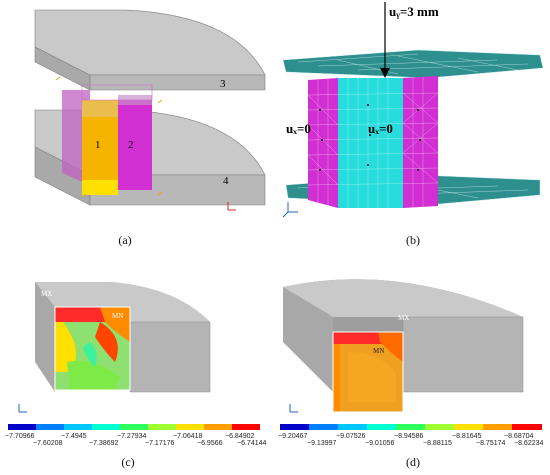  What do you see at coordinates (491, 443) in the screenshot?
I see `cb-d-bot-4: −8.75174` at bounding box center [491, 443].